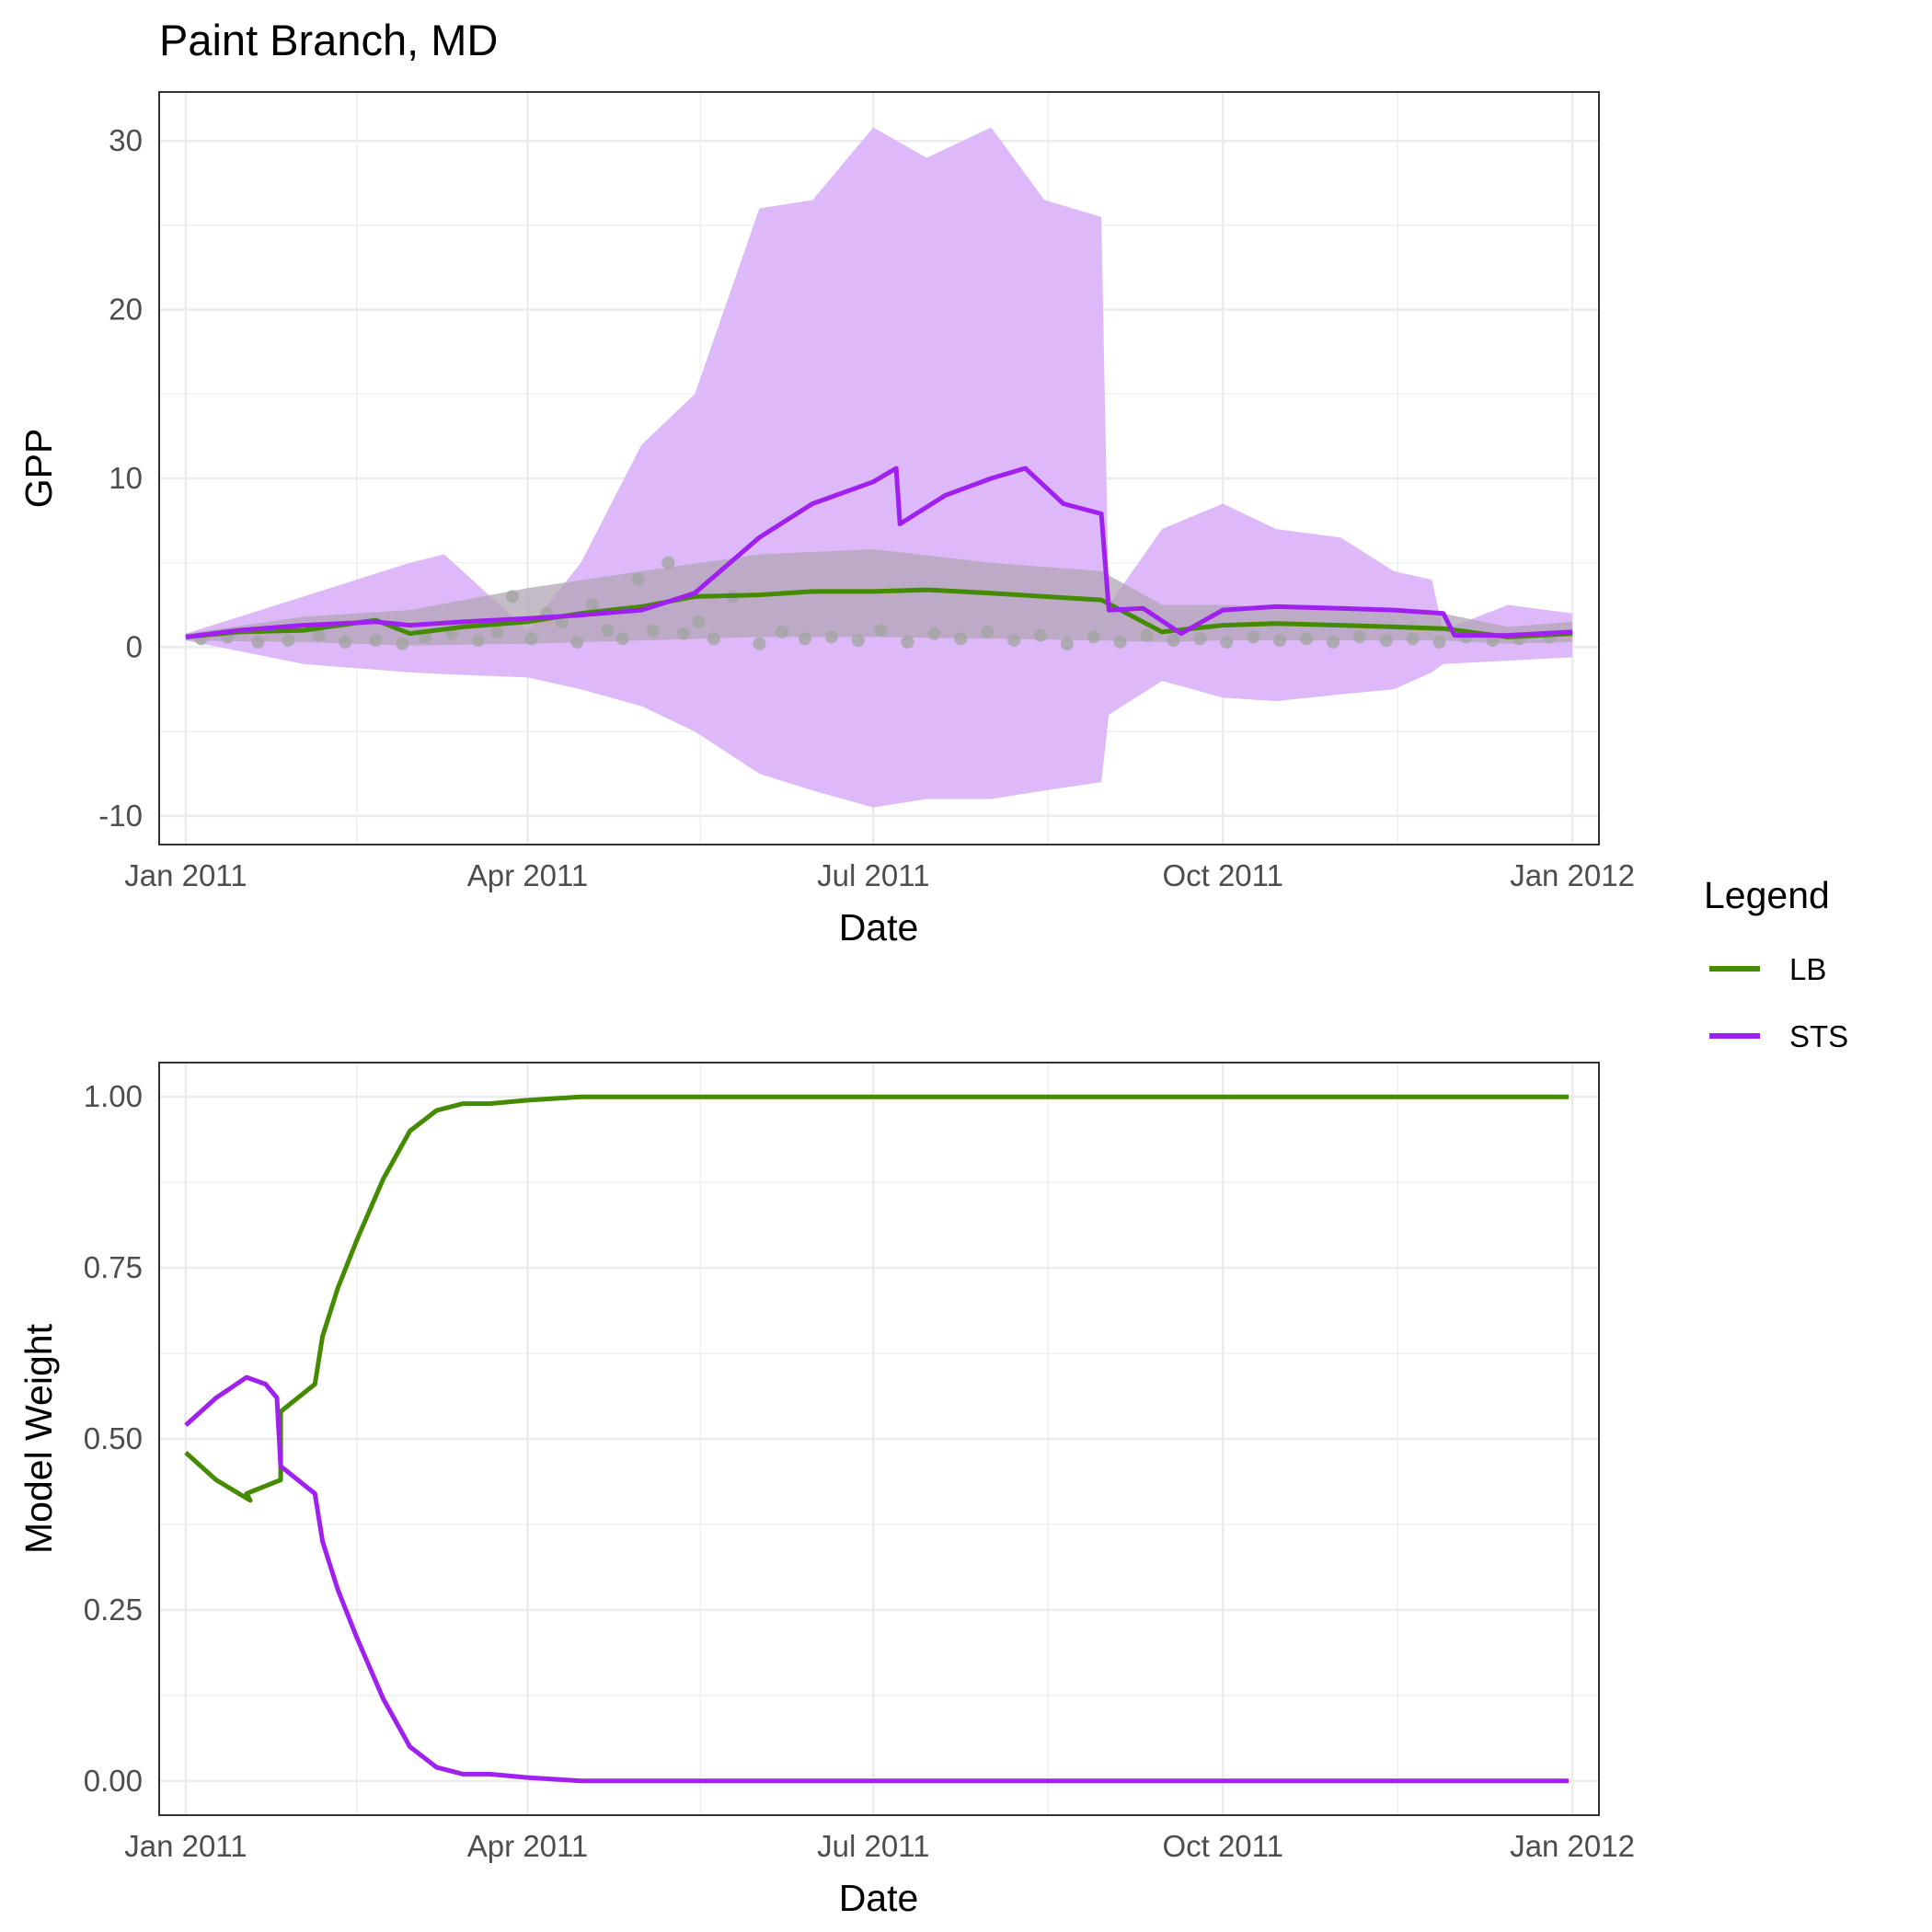 Image resolution: width=1932 pixels, height=1932 pixels. I want to click on y-tick-label: 20, so click(126, 310).